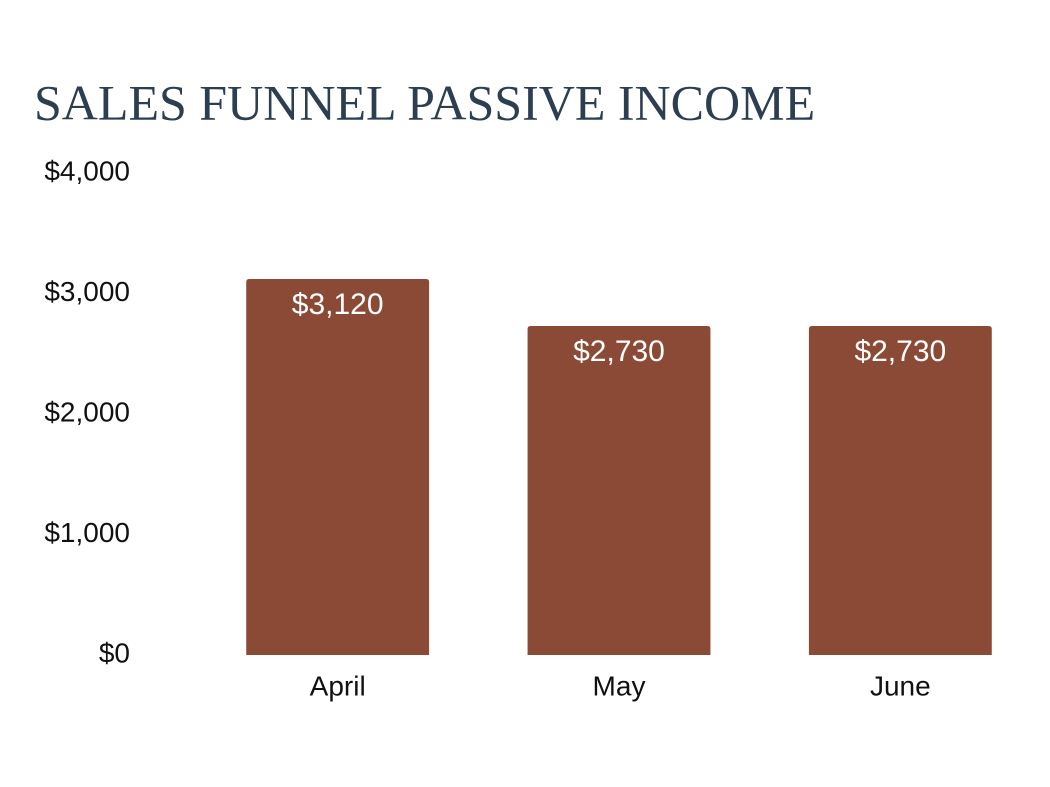 This screenshot has height=787, width=1050. I want to click on value-label: $3,120, so click(338, 304).